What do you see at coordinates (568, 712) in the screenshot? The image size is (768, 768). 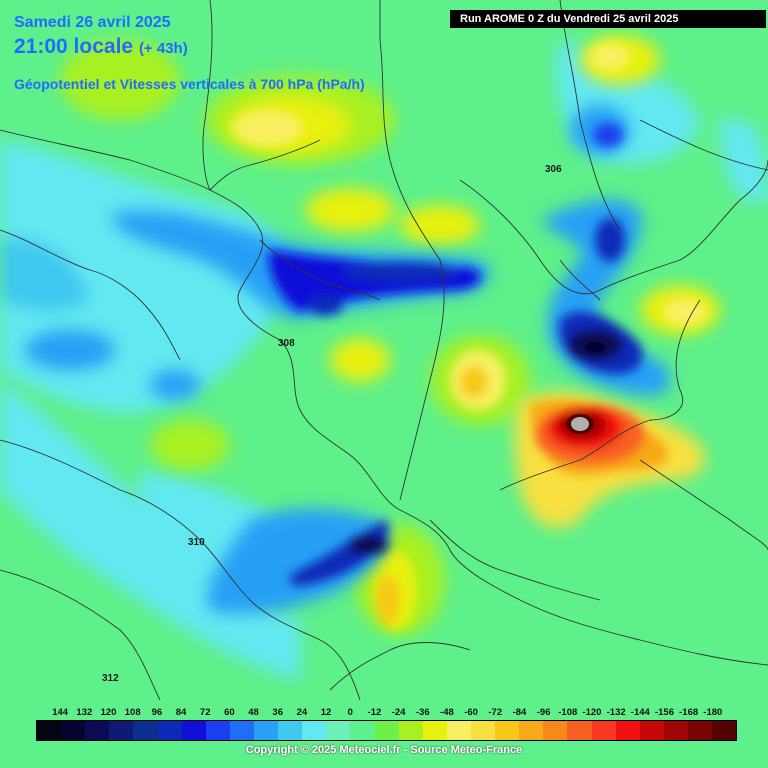 I see `scale-label: -108` at bounding box center [568, 712].